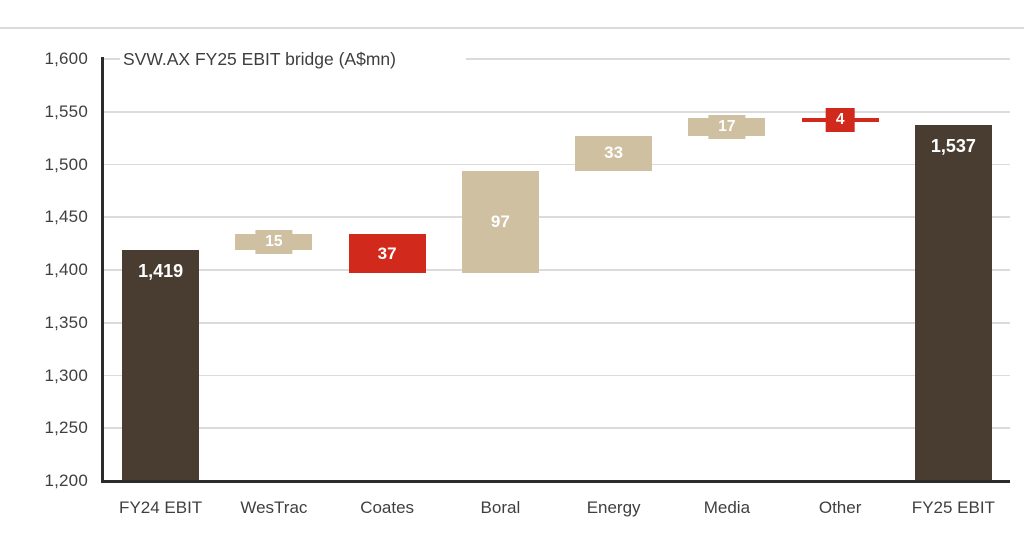  Describe the element at coordinates (387, 507) in the screenshot. I see `x-axis-category-label-coates: Coates` at that location.